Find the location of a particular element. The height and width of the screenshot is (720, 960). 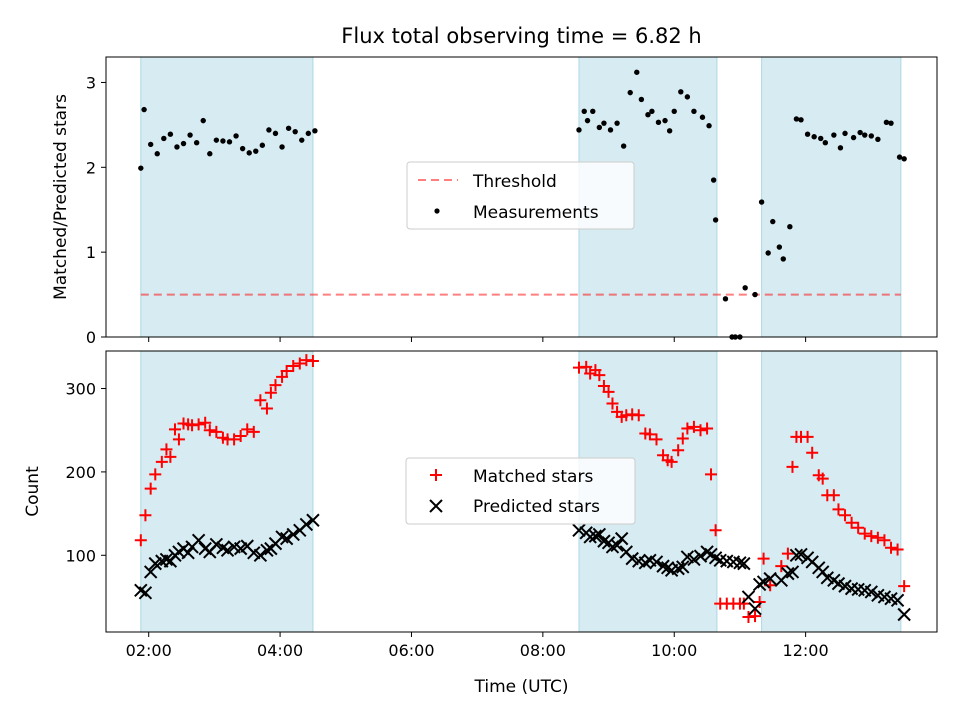

legend-matched-label: Matched stars is located at coordinates (533, 477).